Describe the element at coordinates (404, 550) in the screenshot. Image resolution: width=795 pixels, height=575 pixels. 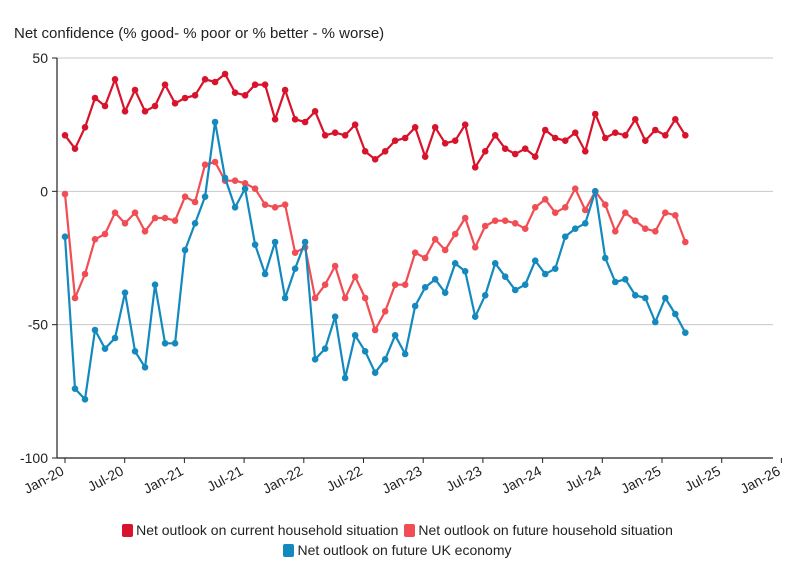
I see `legend-label-uk-economy: Net outlook on future UK economy` at that location.